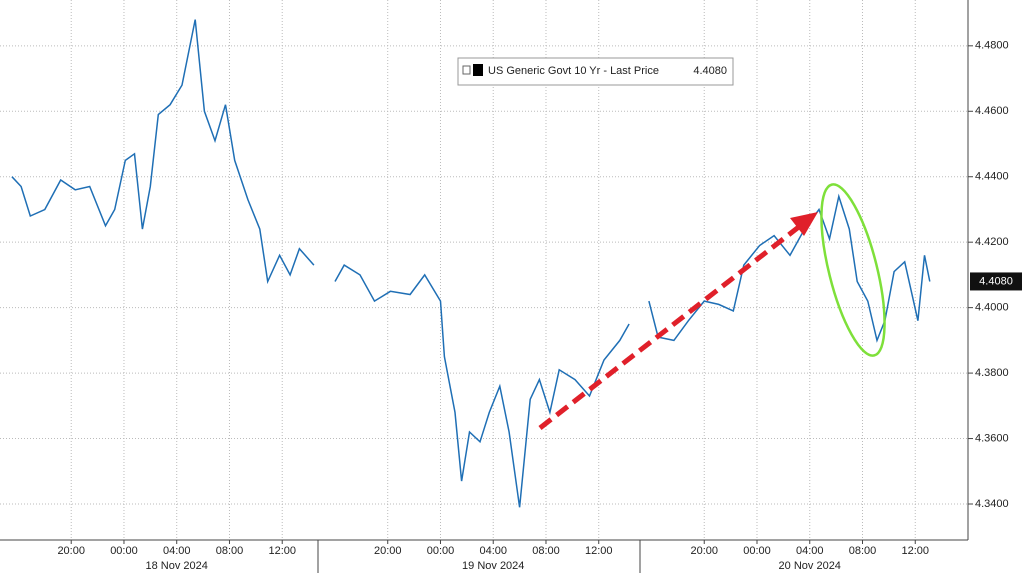  I want to click on legend-icon, so click(466, 70).